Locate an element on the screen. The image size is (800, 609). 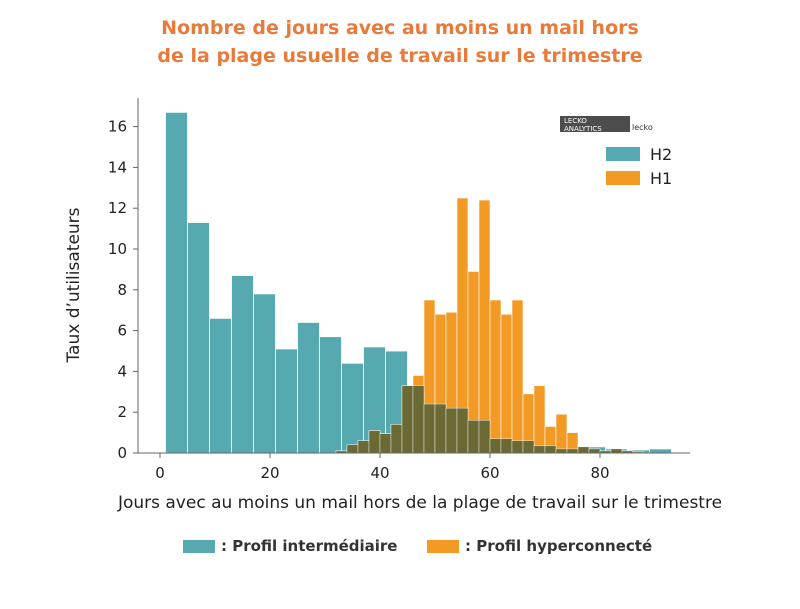
x-tick-label: 80 is located at coordinates (599, 473).